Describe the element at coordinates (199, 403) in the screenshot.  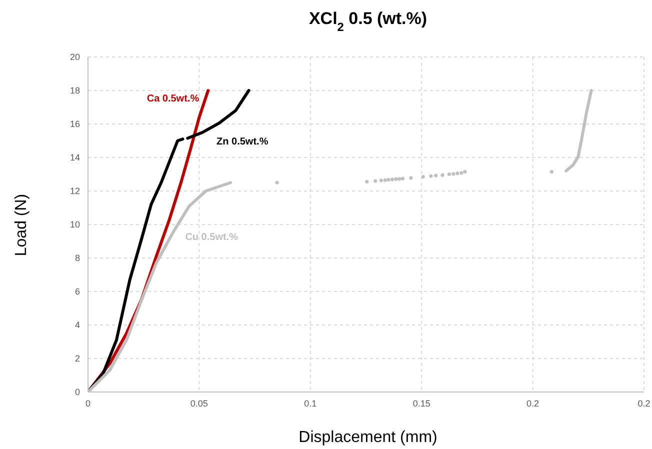
I see `x-tick-label: 0.05` at that location.